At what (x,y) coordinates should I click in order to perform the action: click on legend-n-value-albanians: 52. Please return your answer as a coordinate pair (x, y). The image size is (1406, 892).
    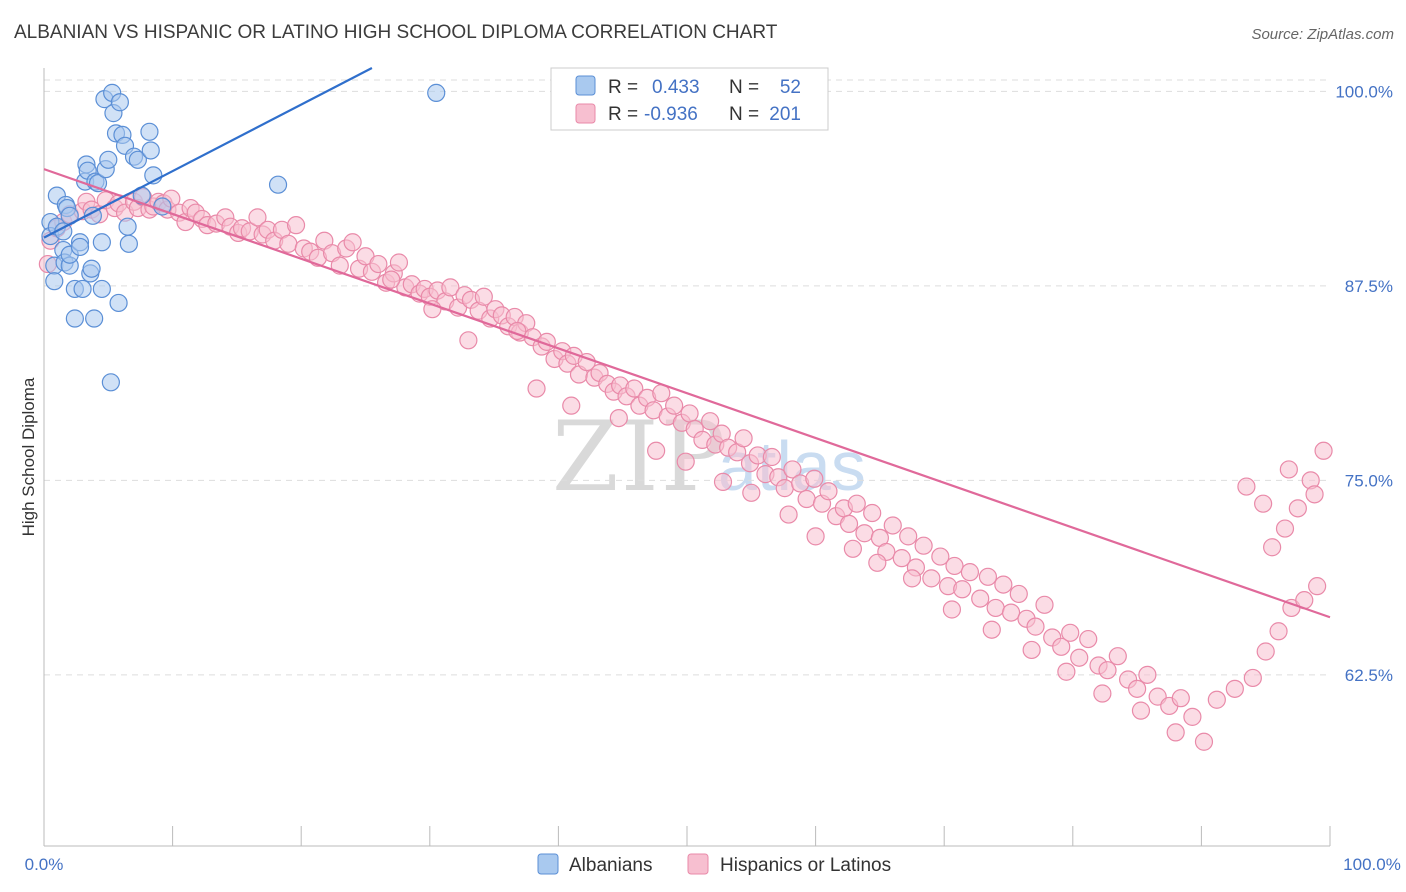
    Looking at the image, I should click on (790, 87).